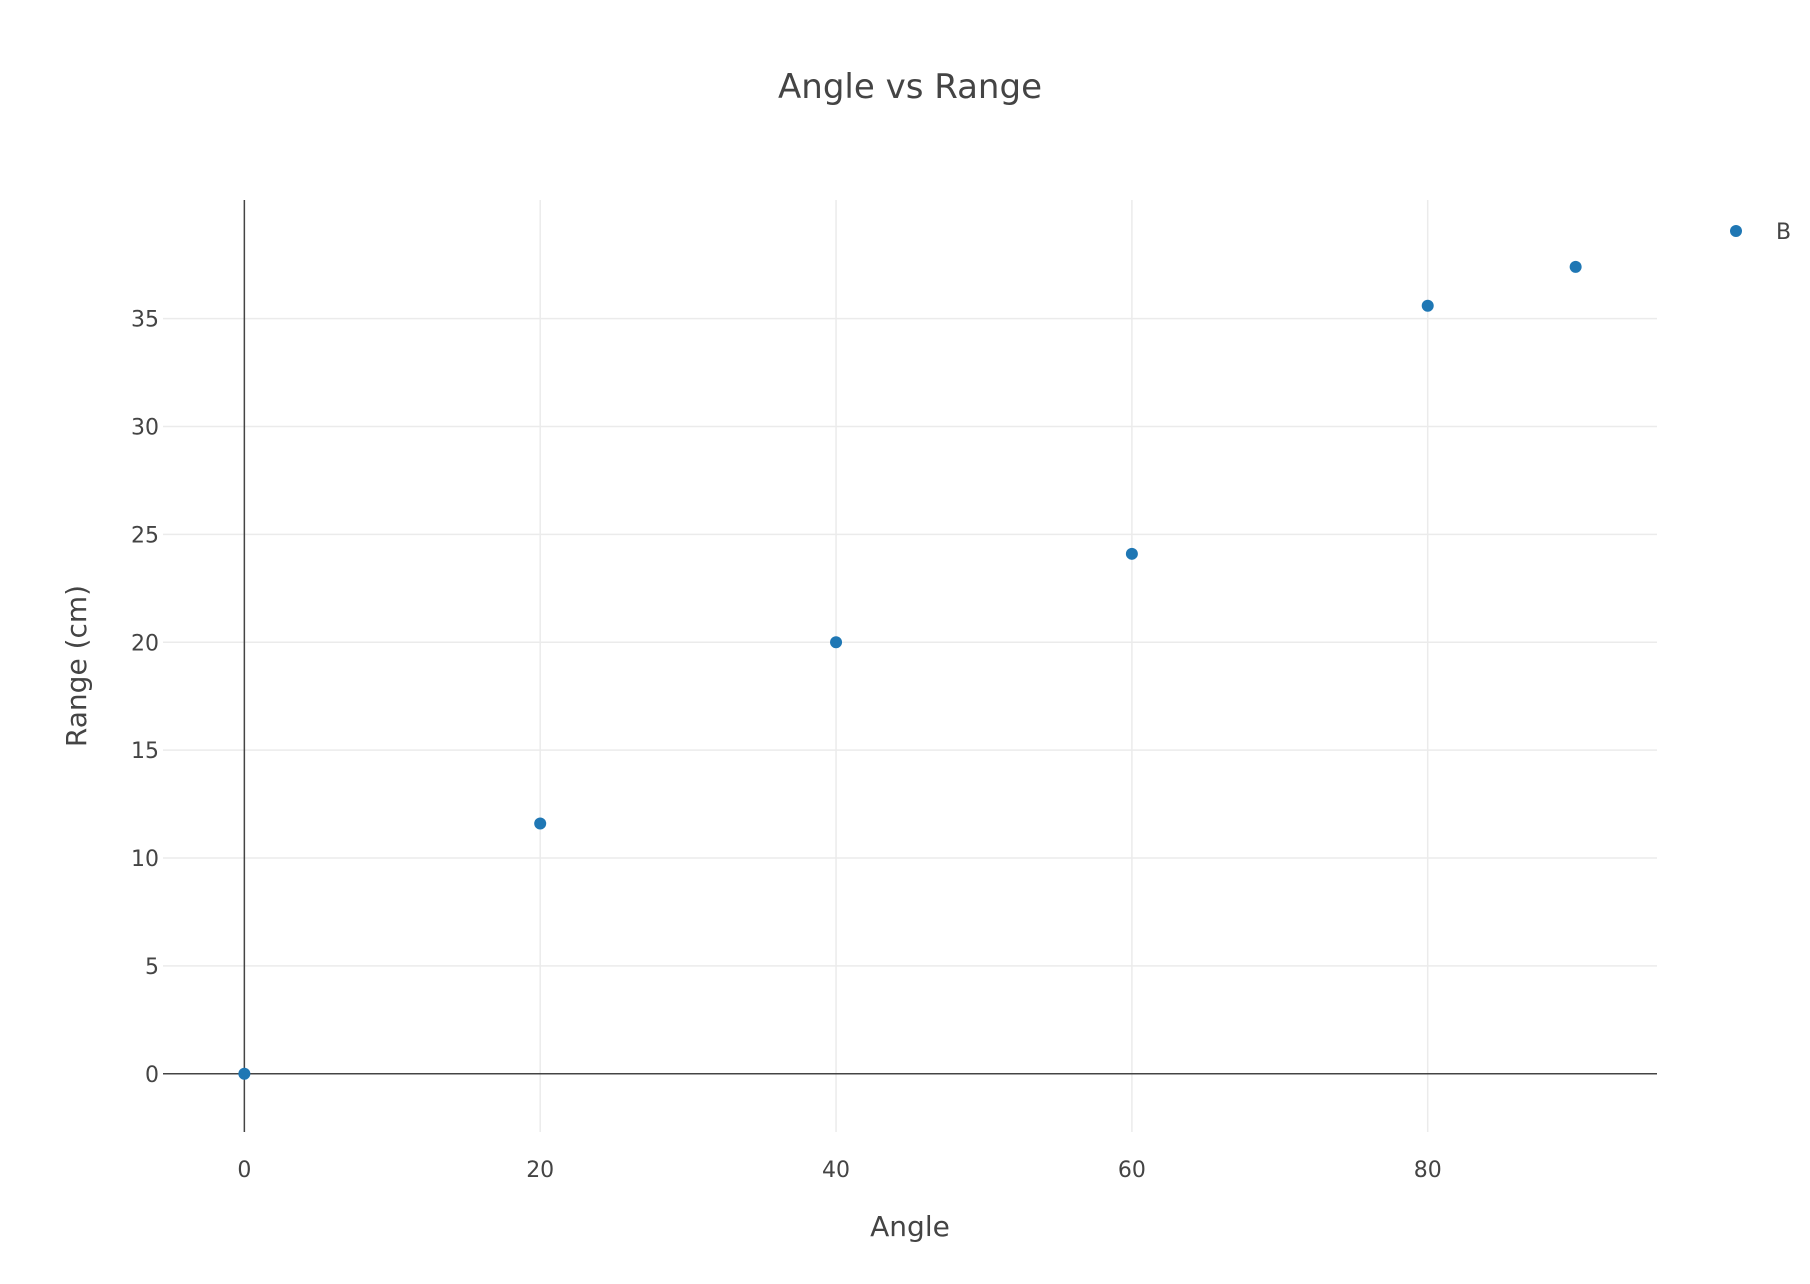 The height and width of the screenshot is (1284, 1810). What do you see at coordinates (145, 859) in the screenshot?
I see `y-tick-label: 10` at bounding box center [145, 859].